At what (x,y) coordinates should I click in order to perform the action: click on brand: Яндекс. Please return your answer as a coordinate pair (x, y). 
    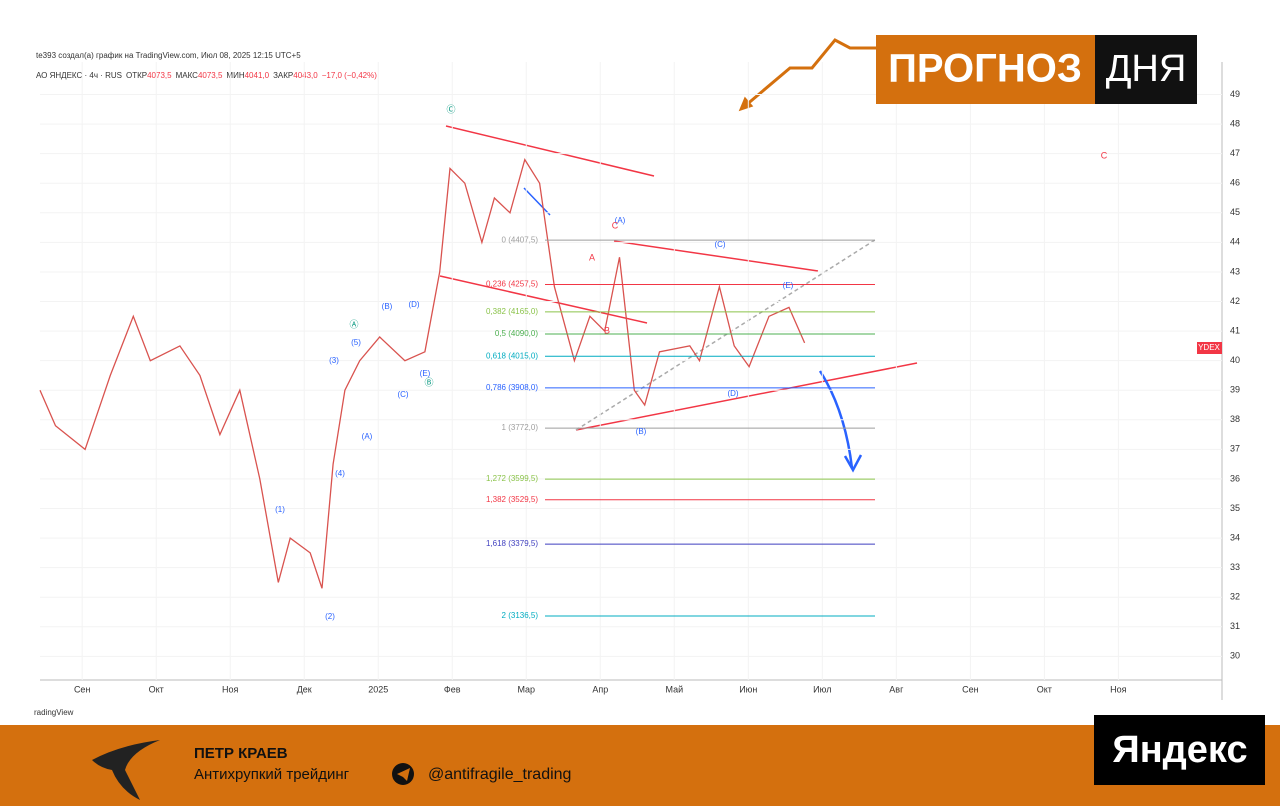
    Looking at the image, I should click on (1179, 750).